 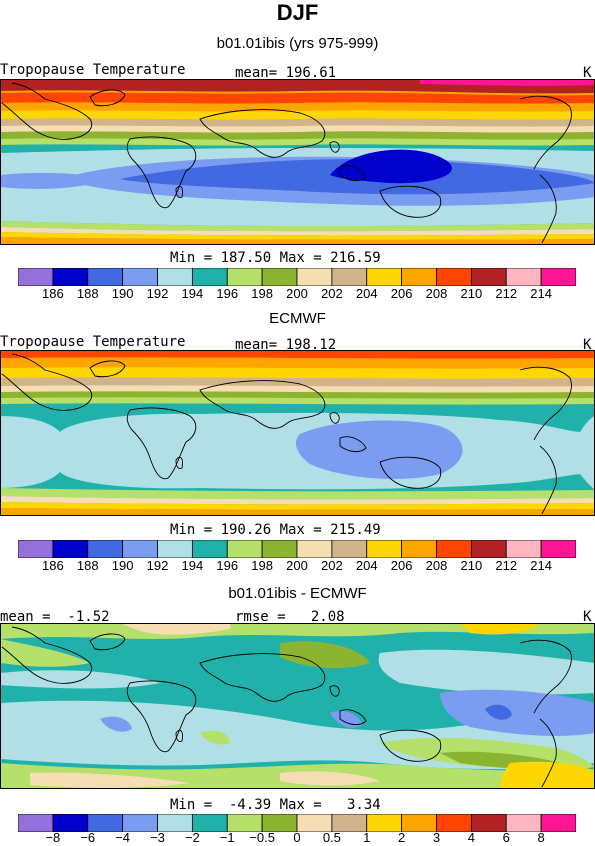 I want to click on panel-3-colorbar-tick-label: −8, so click(x=53, y=837).